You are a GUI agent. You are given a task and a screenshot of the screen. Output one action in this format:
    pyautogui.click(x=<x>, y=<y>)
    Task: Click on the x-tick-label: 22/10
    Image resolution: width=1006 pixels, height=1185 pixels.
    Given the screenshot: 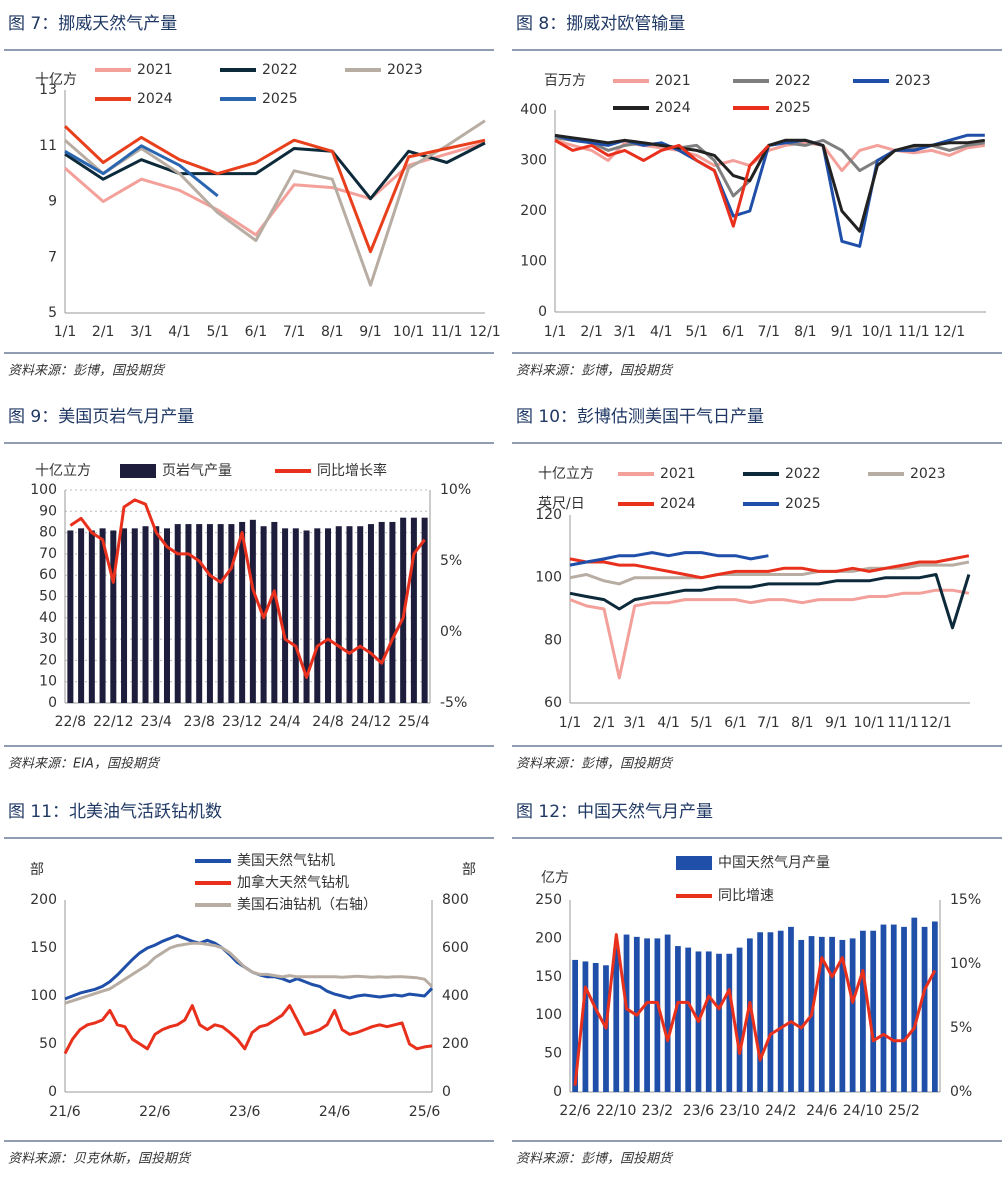 What is the action you would take?
    pyautogui.click(x=616, y=1111)
    